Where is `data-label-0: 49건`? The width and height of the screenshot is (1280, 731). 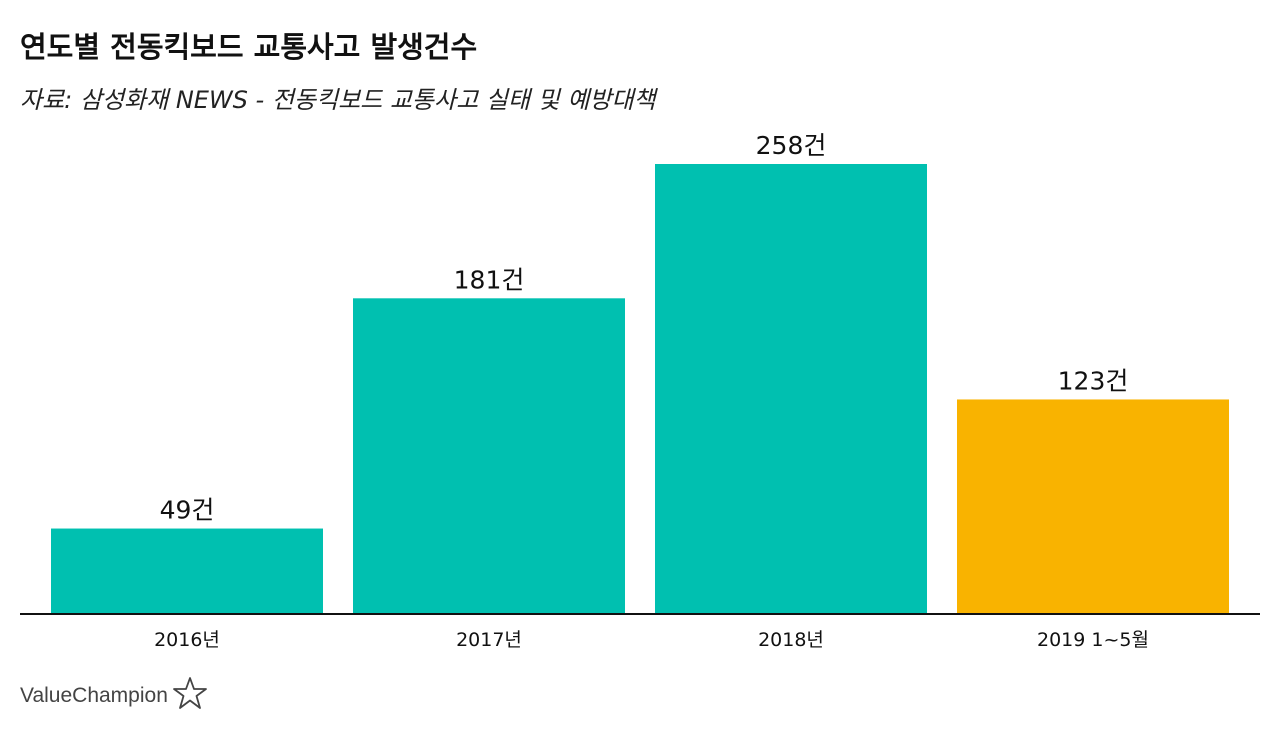
data-label-0: 49건 is located at coordinates (187, 510).